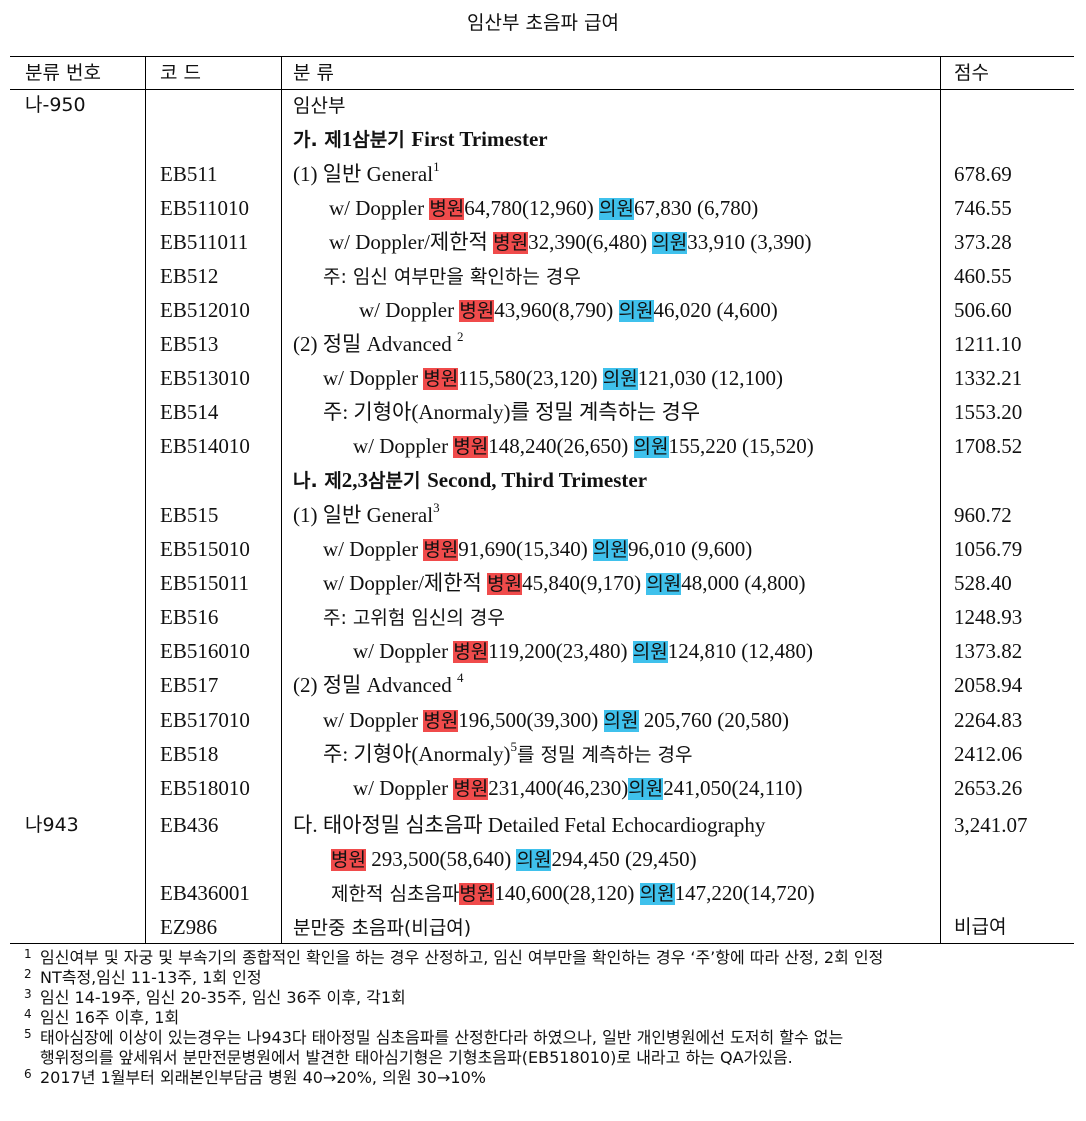 This screenshot has height=1121, width=1086. Describe the element at coordinates (531, 720) in the screenshot. I see `hospital-fee: 196,500(39,300)` at that location.